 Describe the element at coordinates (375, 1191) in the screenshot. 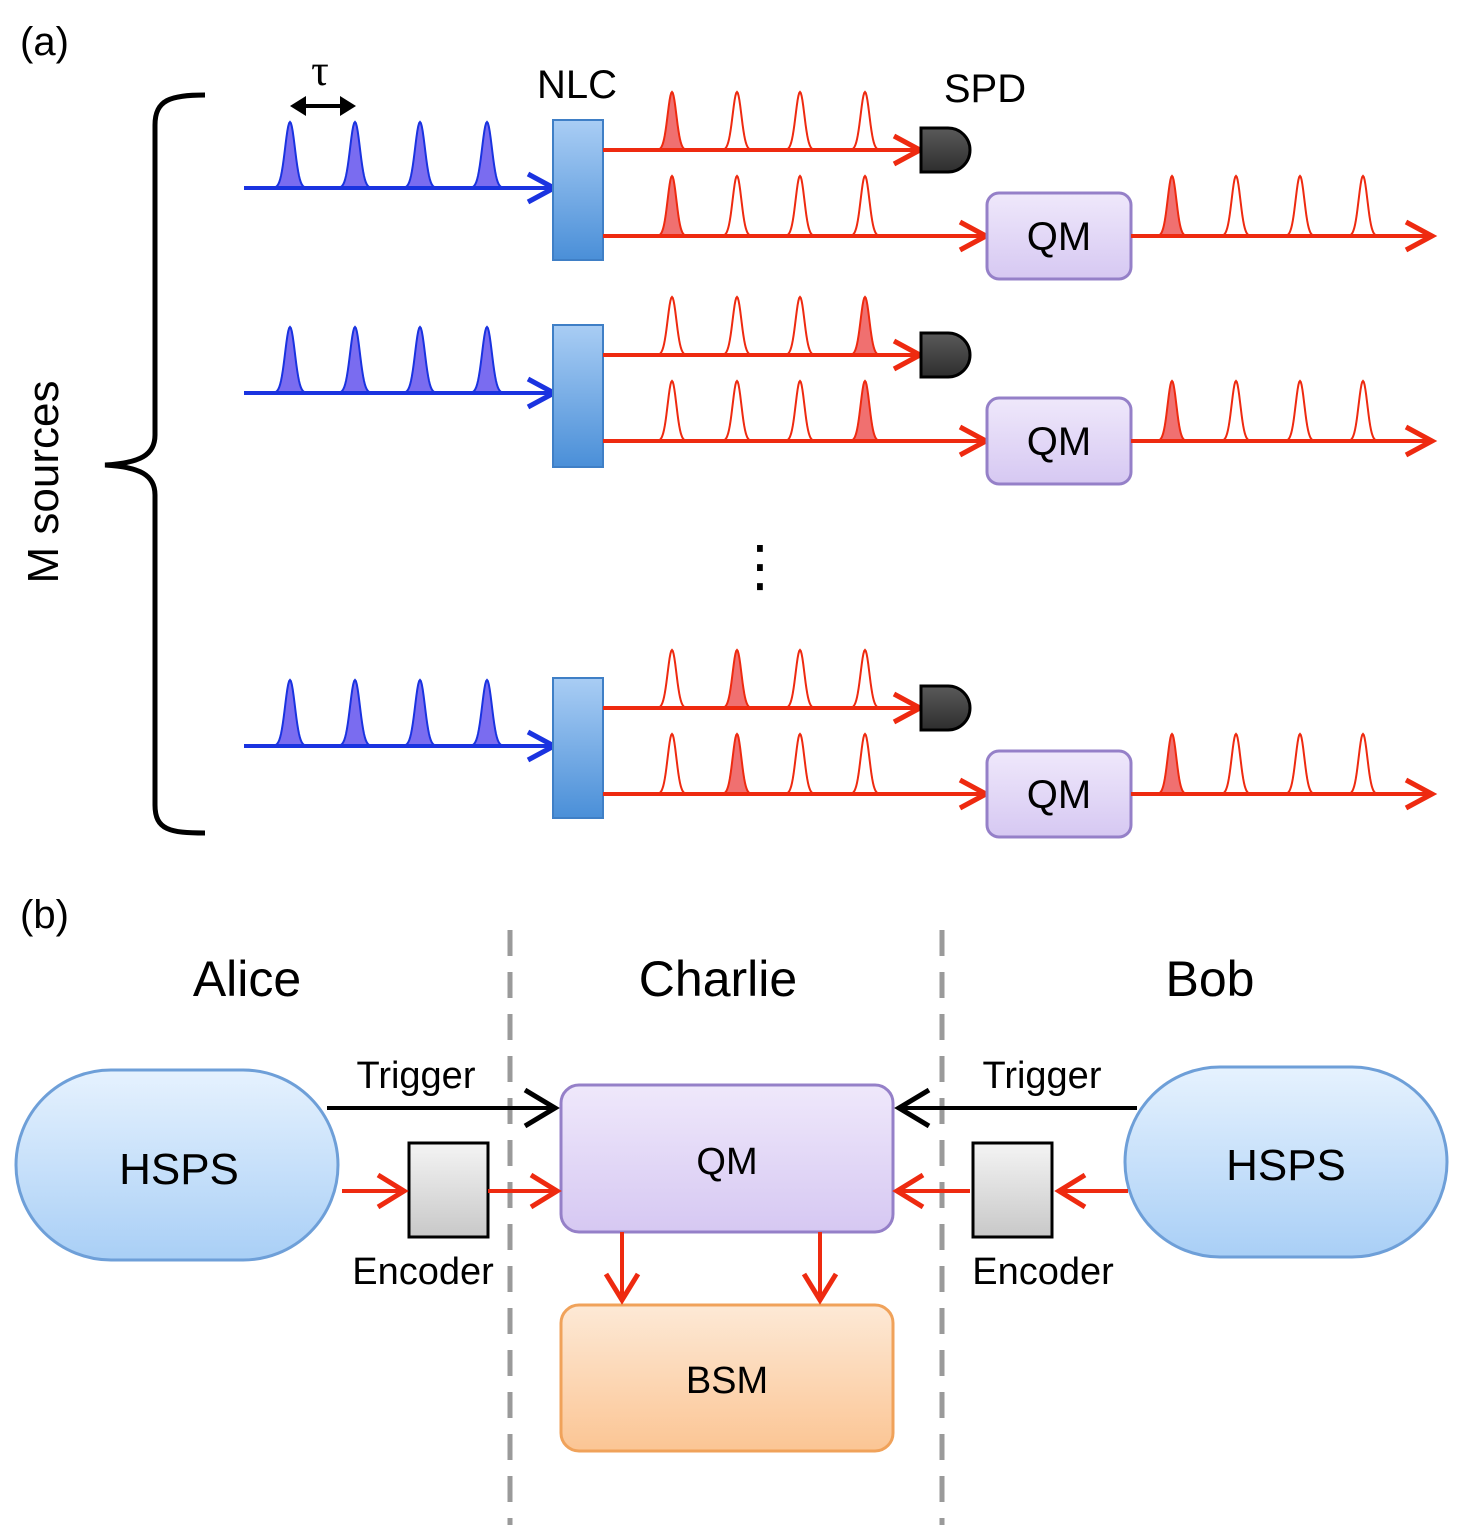

I see `alice-source-to-encoder-arrow` at that location.